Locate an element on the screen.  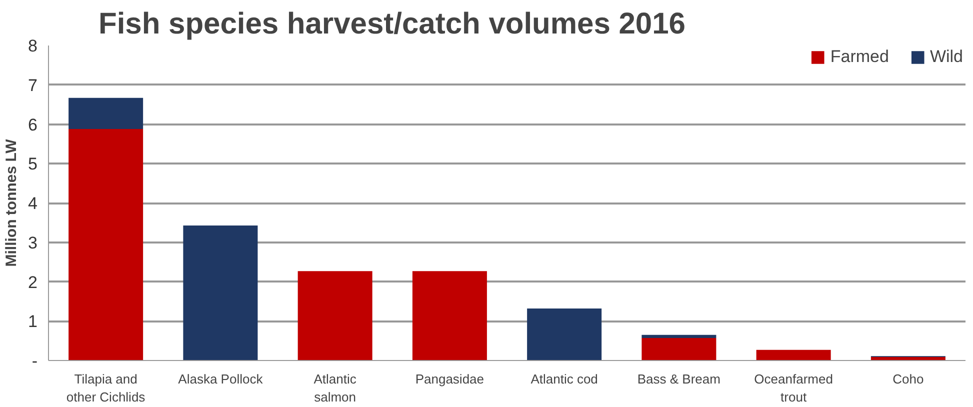
y-tick-label: - is located at coordinates (35, 361).